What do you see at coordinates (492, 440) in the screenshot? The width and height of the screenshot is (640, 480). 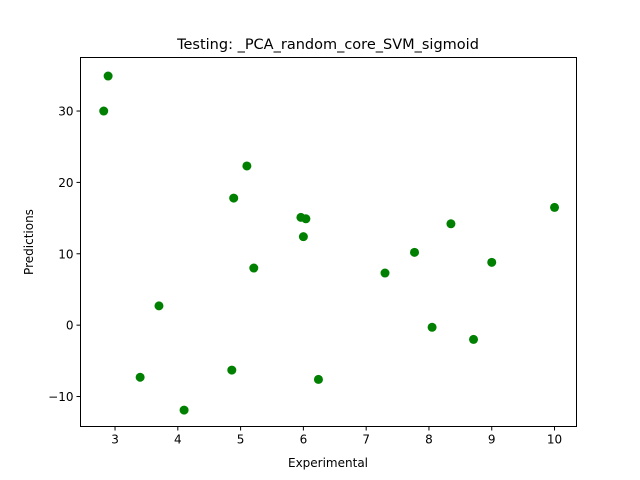 I see `x-tick-label: 9` at bounding box center [492, 440].